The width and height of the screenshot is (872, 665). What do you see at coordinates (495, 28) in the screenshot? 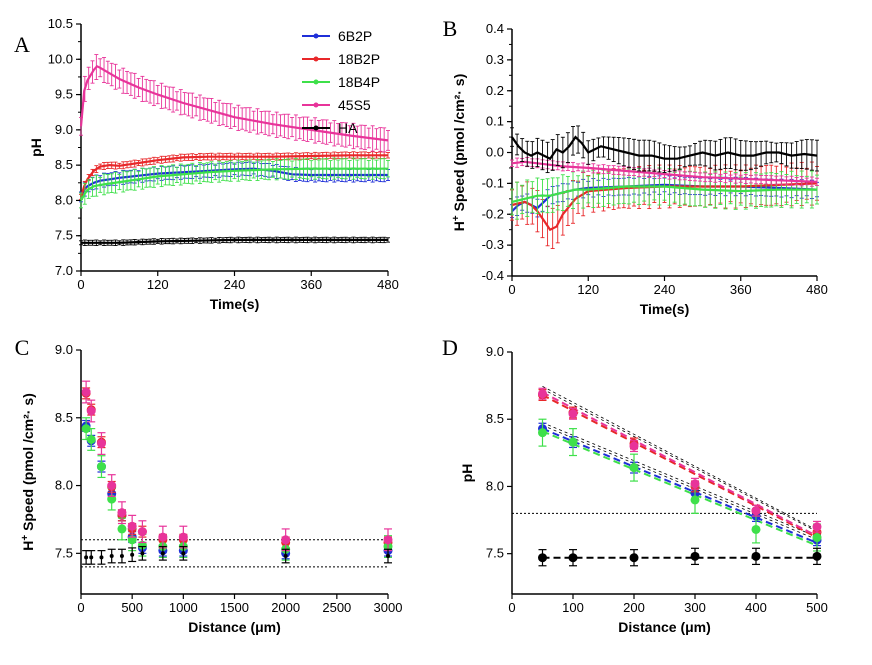
I see `y-tick-label: 0.4` at bounding box center [495, 28].